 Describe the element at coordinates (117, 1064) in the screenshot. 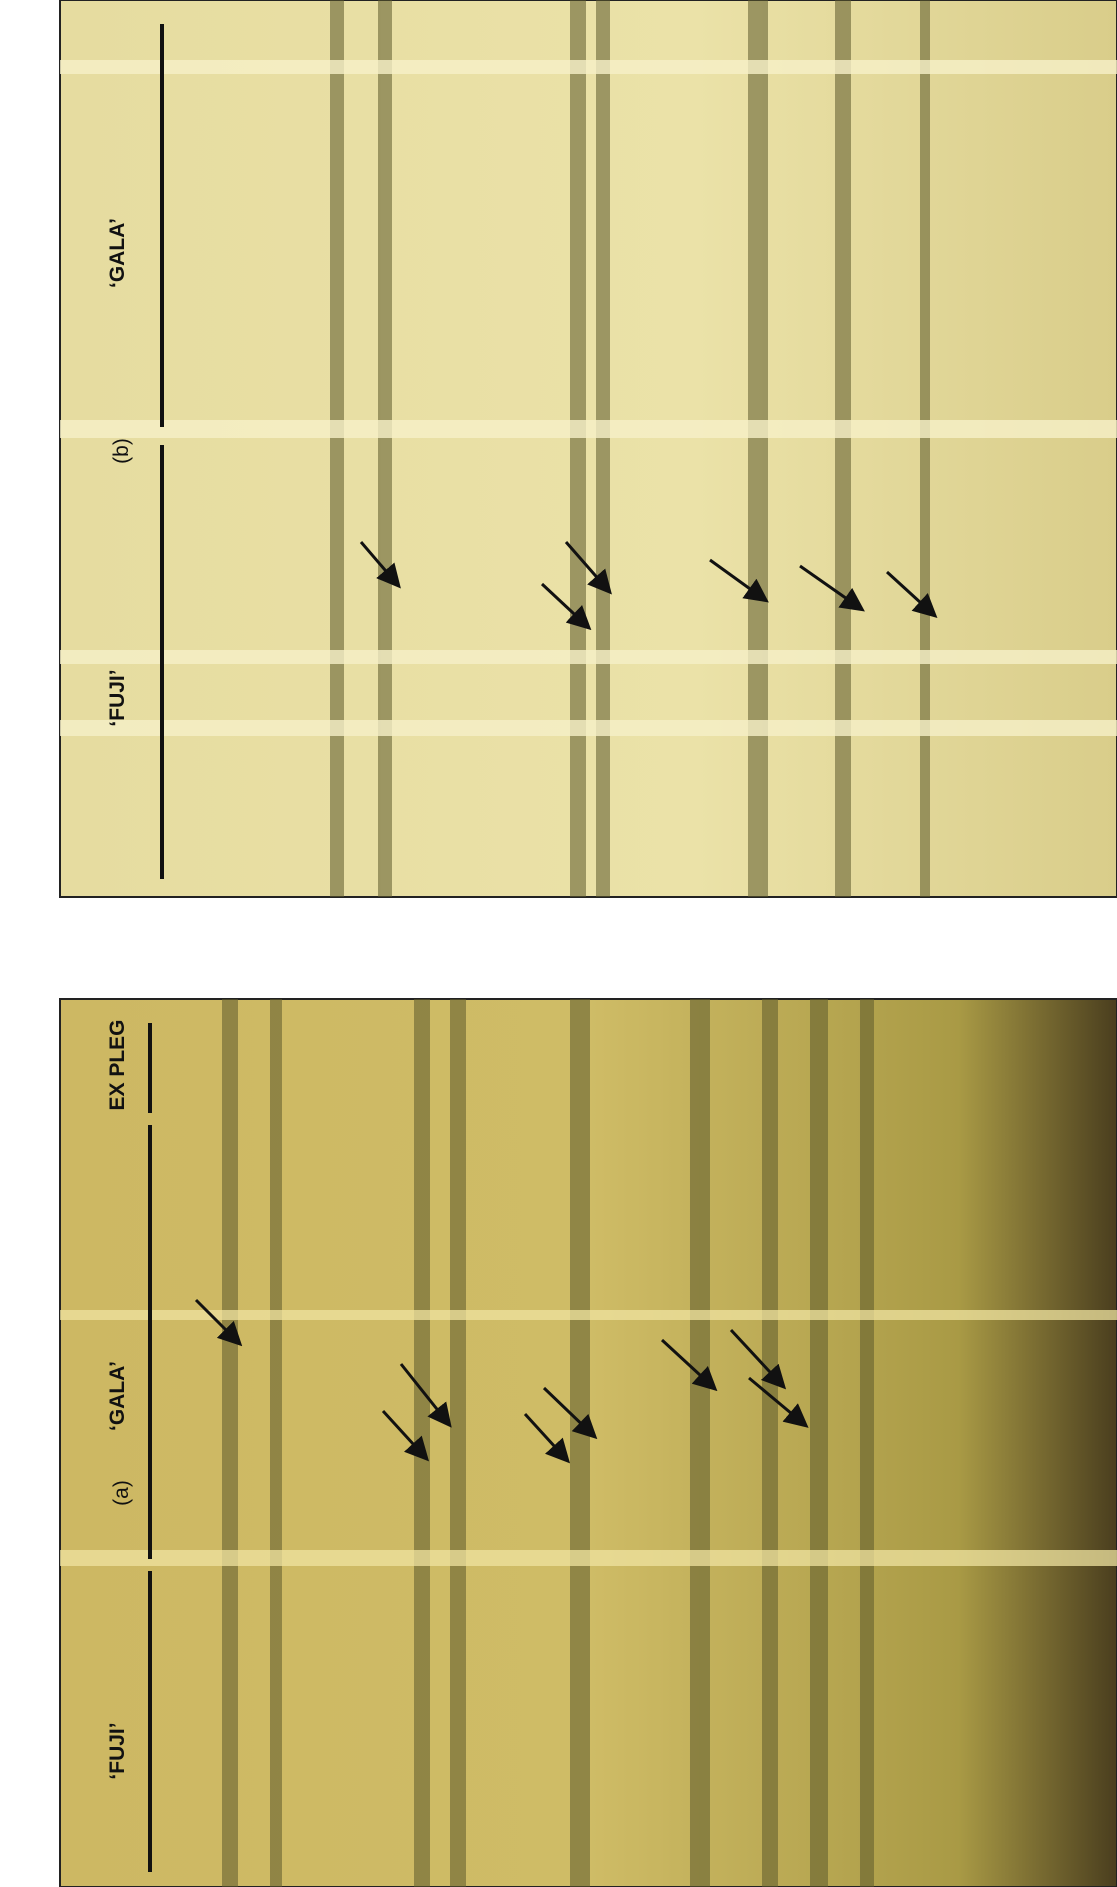

I see `lane-label: EX PLEG` at that location.